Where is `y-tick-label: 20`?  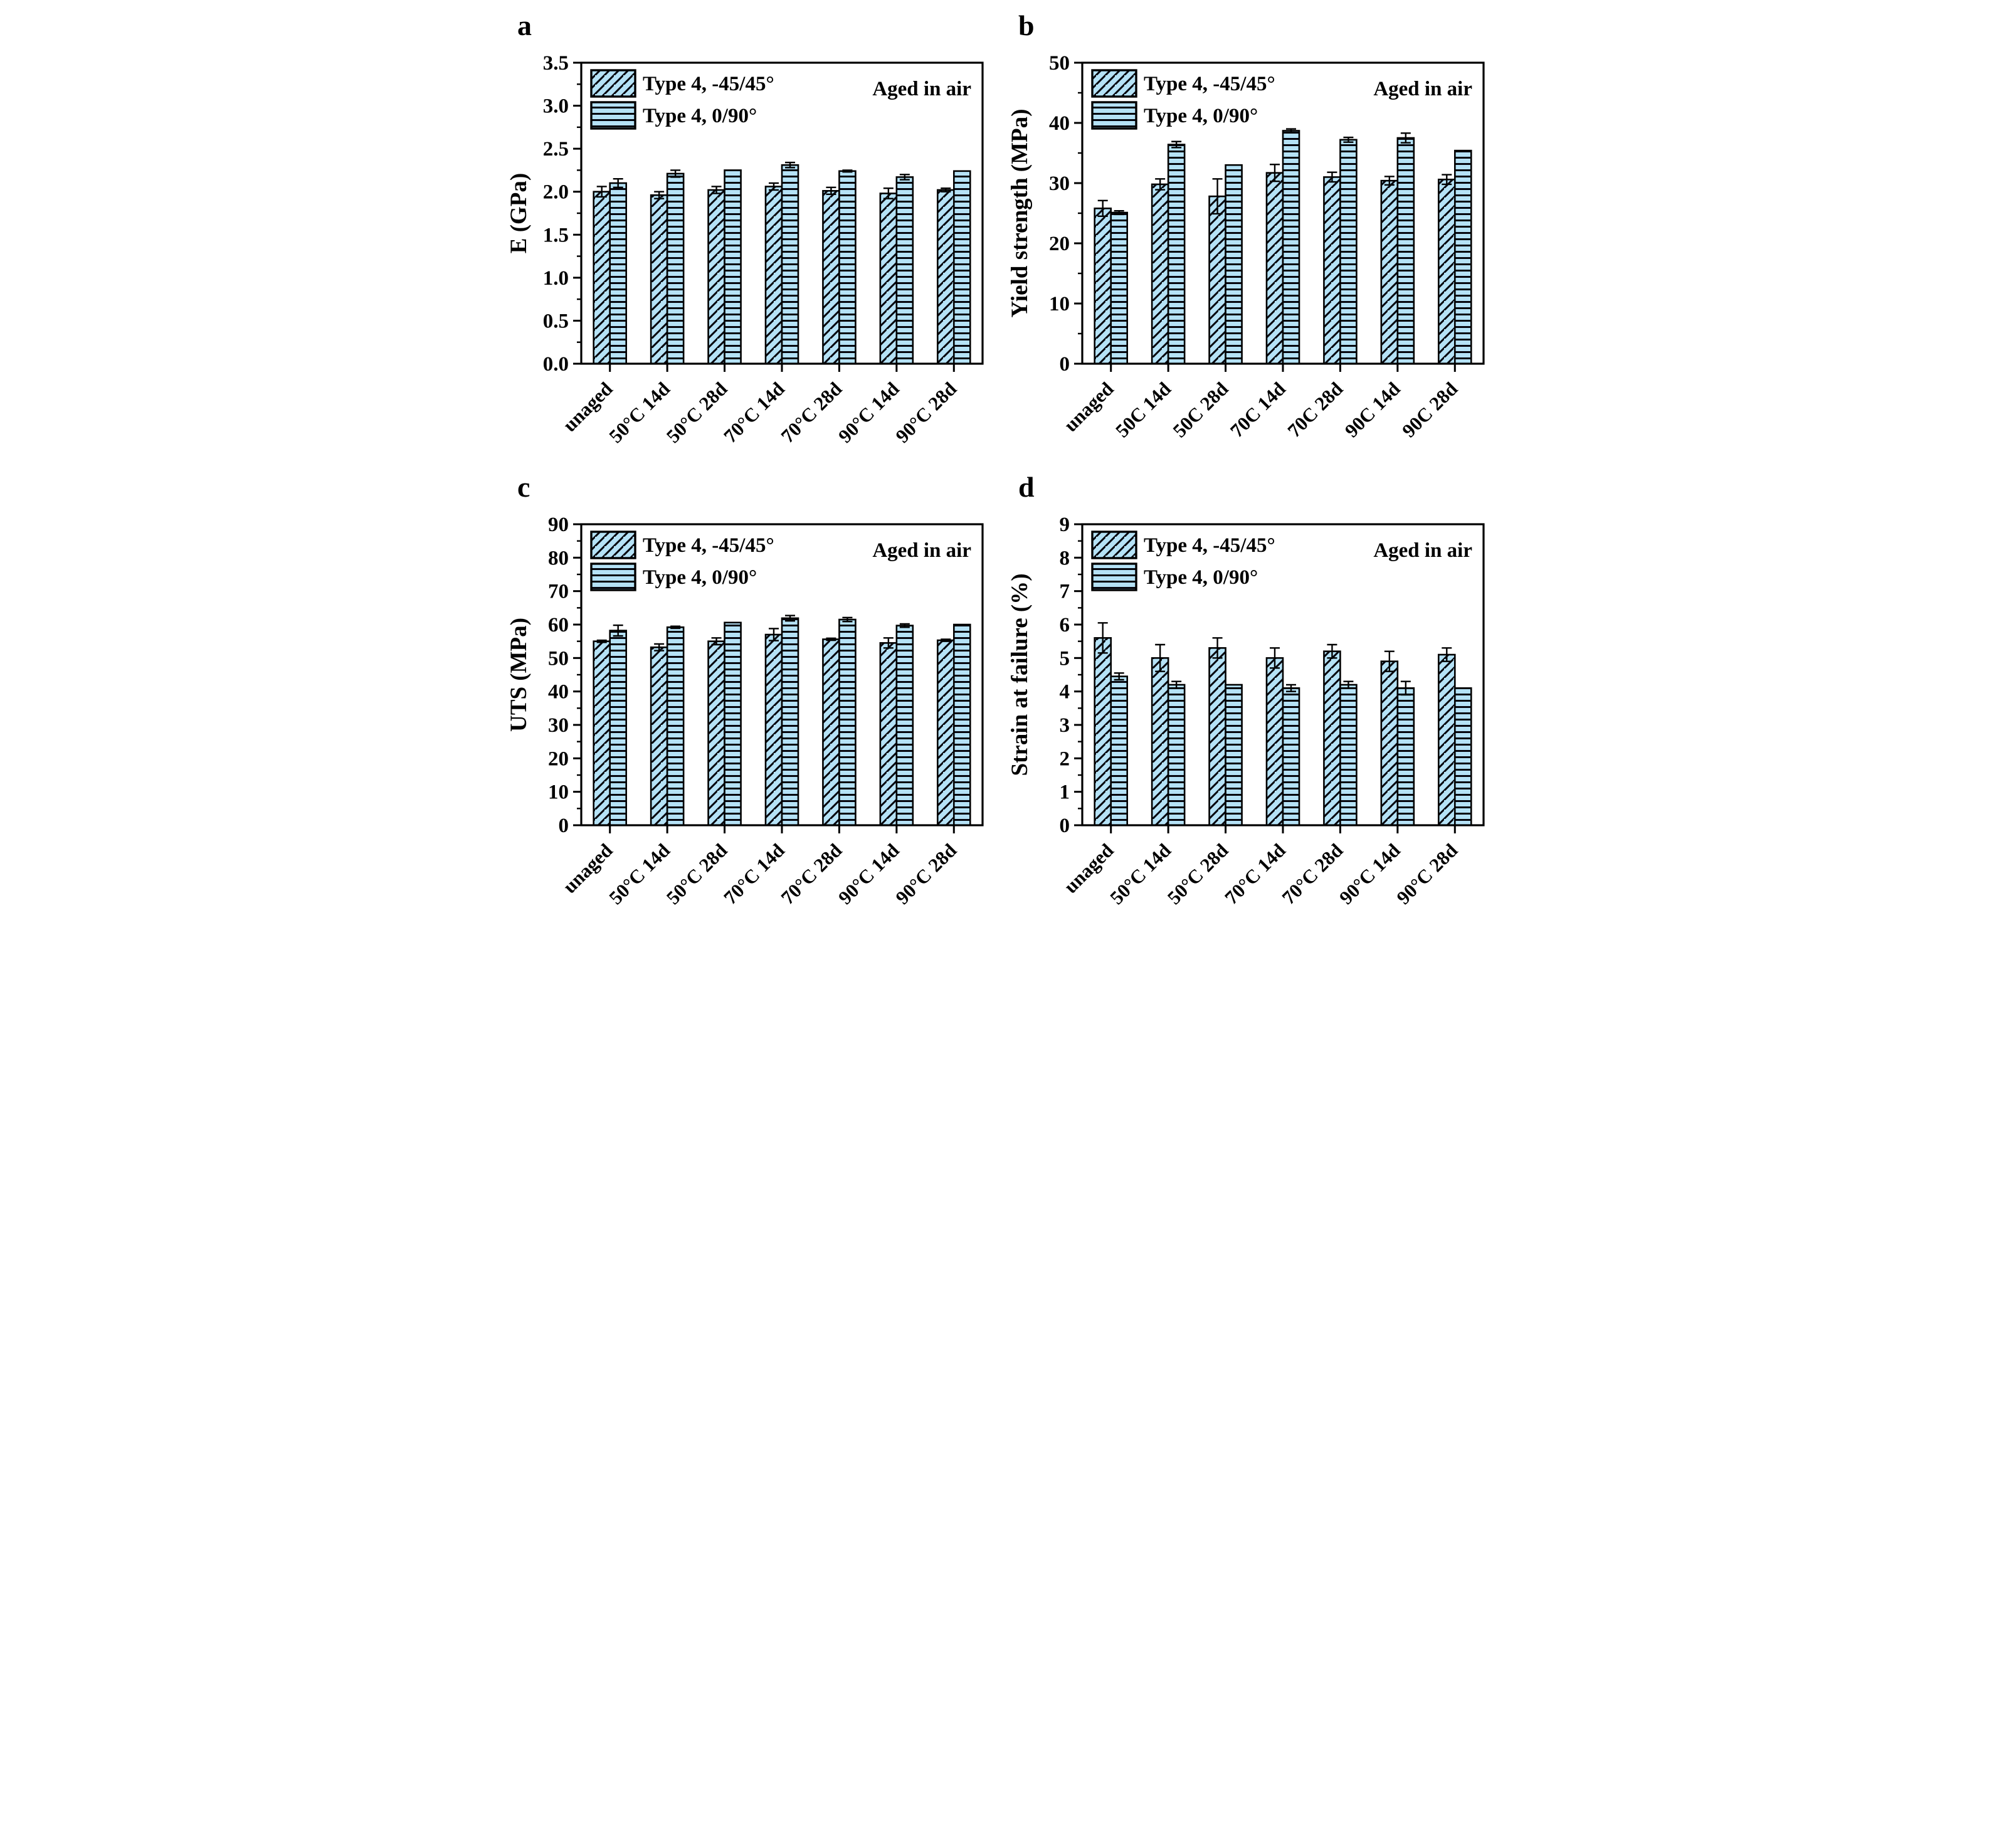
y-tick-label: 20 is located at coordinates (1059, 244).